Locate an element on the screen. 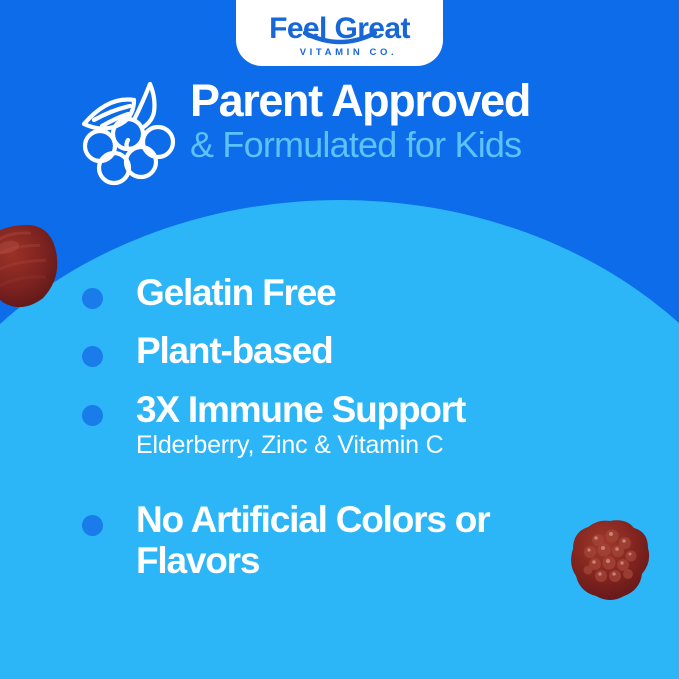 The width and height of the screenshot is (679, 679). gummy-left-decoration is located at coordinates (29, 265).